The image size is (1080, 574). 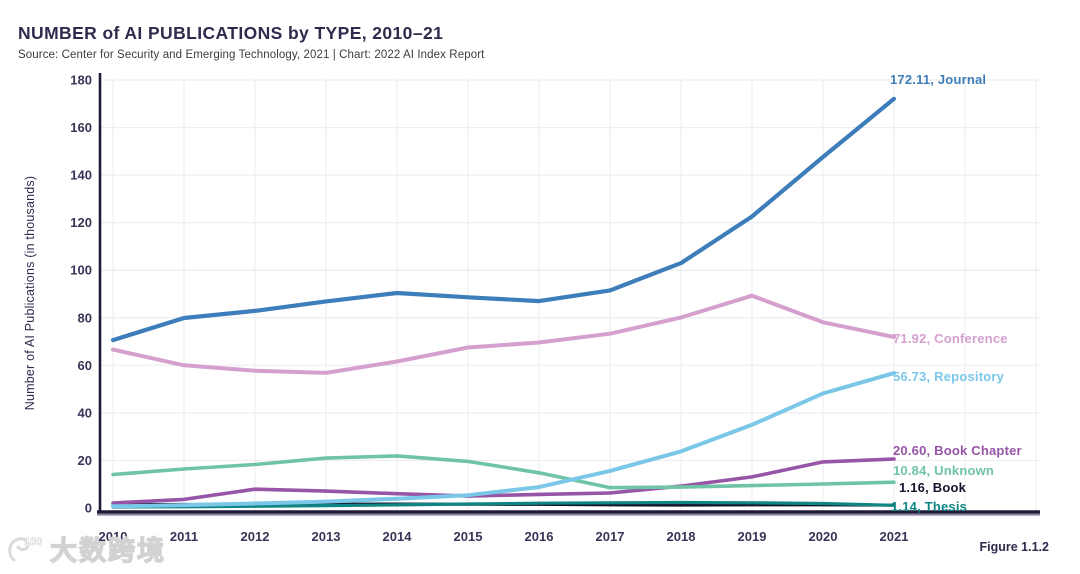 What do you see at coordinates (944, 470) in the screenshot?
I see `series-end-label-unknown: 10.84, Unknown` at bounding box center [944, 470].